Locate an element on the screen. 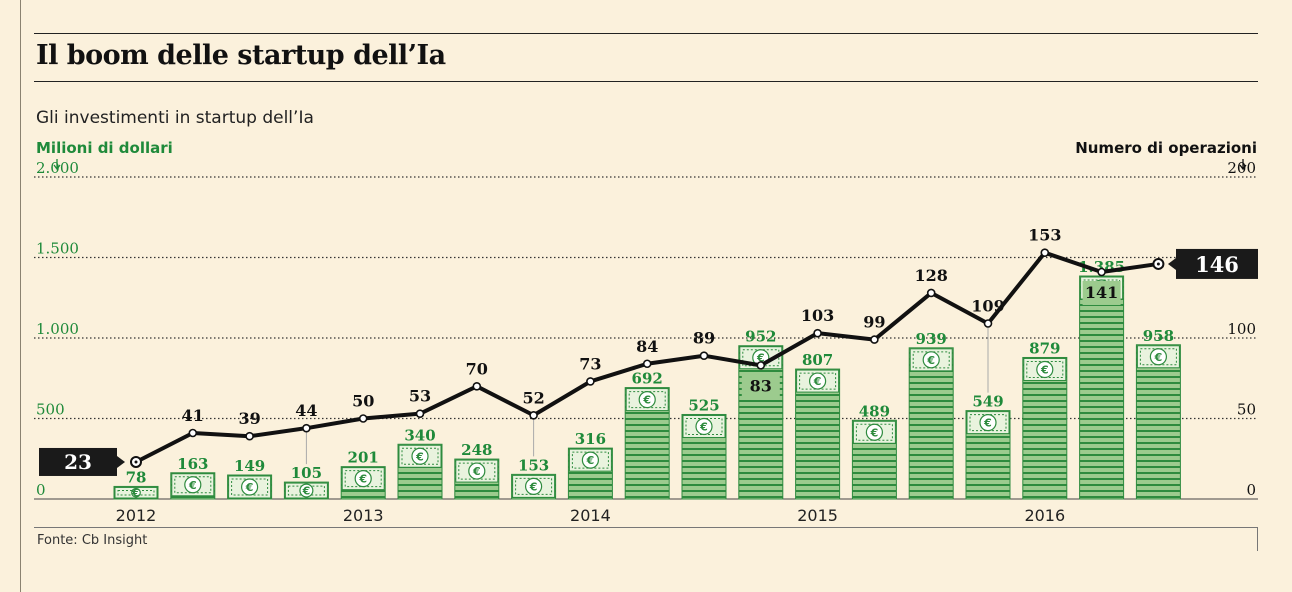  deals-value-label-14: 128 is located at coordinates (930, 275).